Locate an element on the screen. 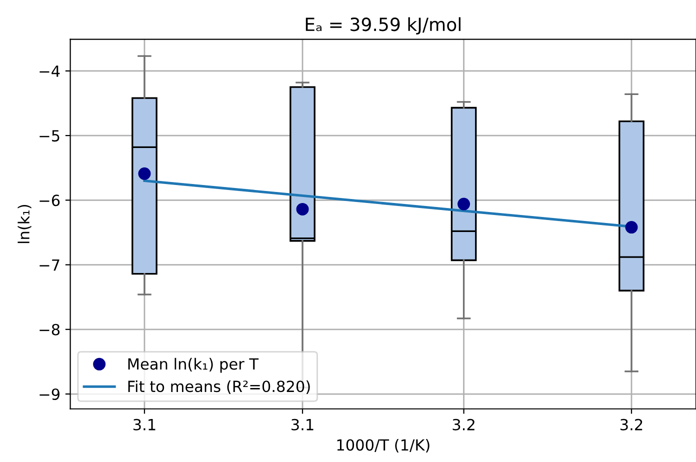 This screenshot has width=696, height=462. legend-label: Fit to means (R²=0.820) is located at coordinates (219, 387).